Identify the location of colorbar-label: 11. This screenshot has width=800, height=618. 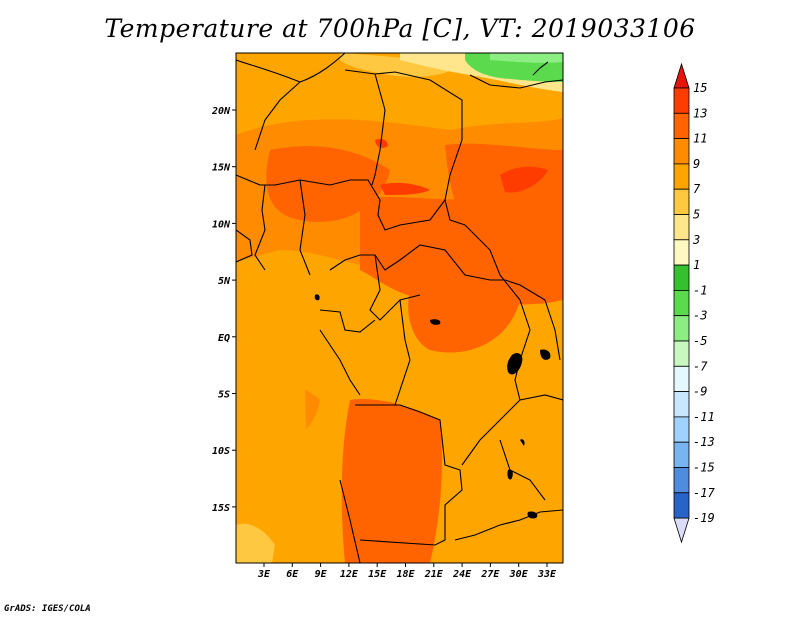
(700, 139).